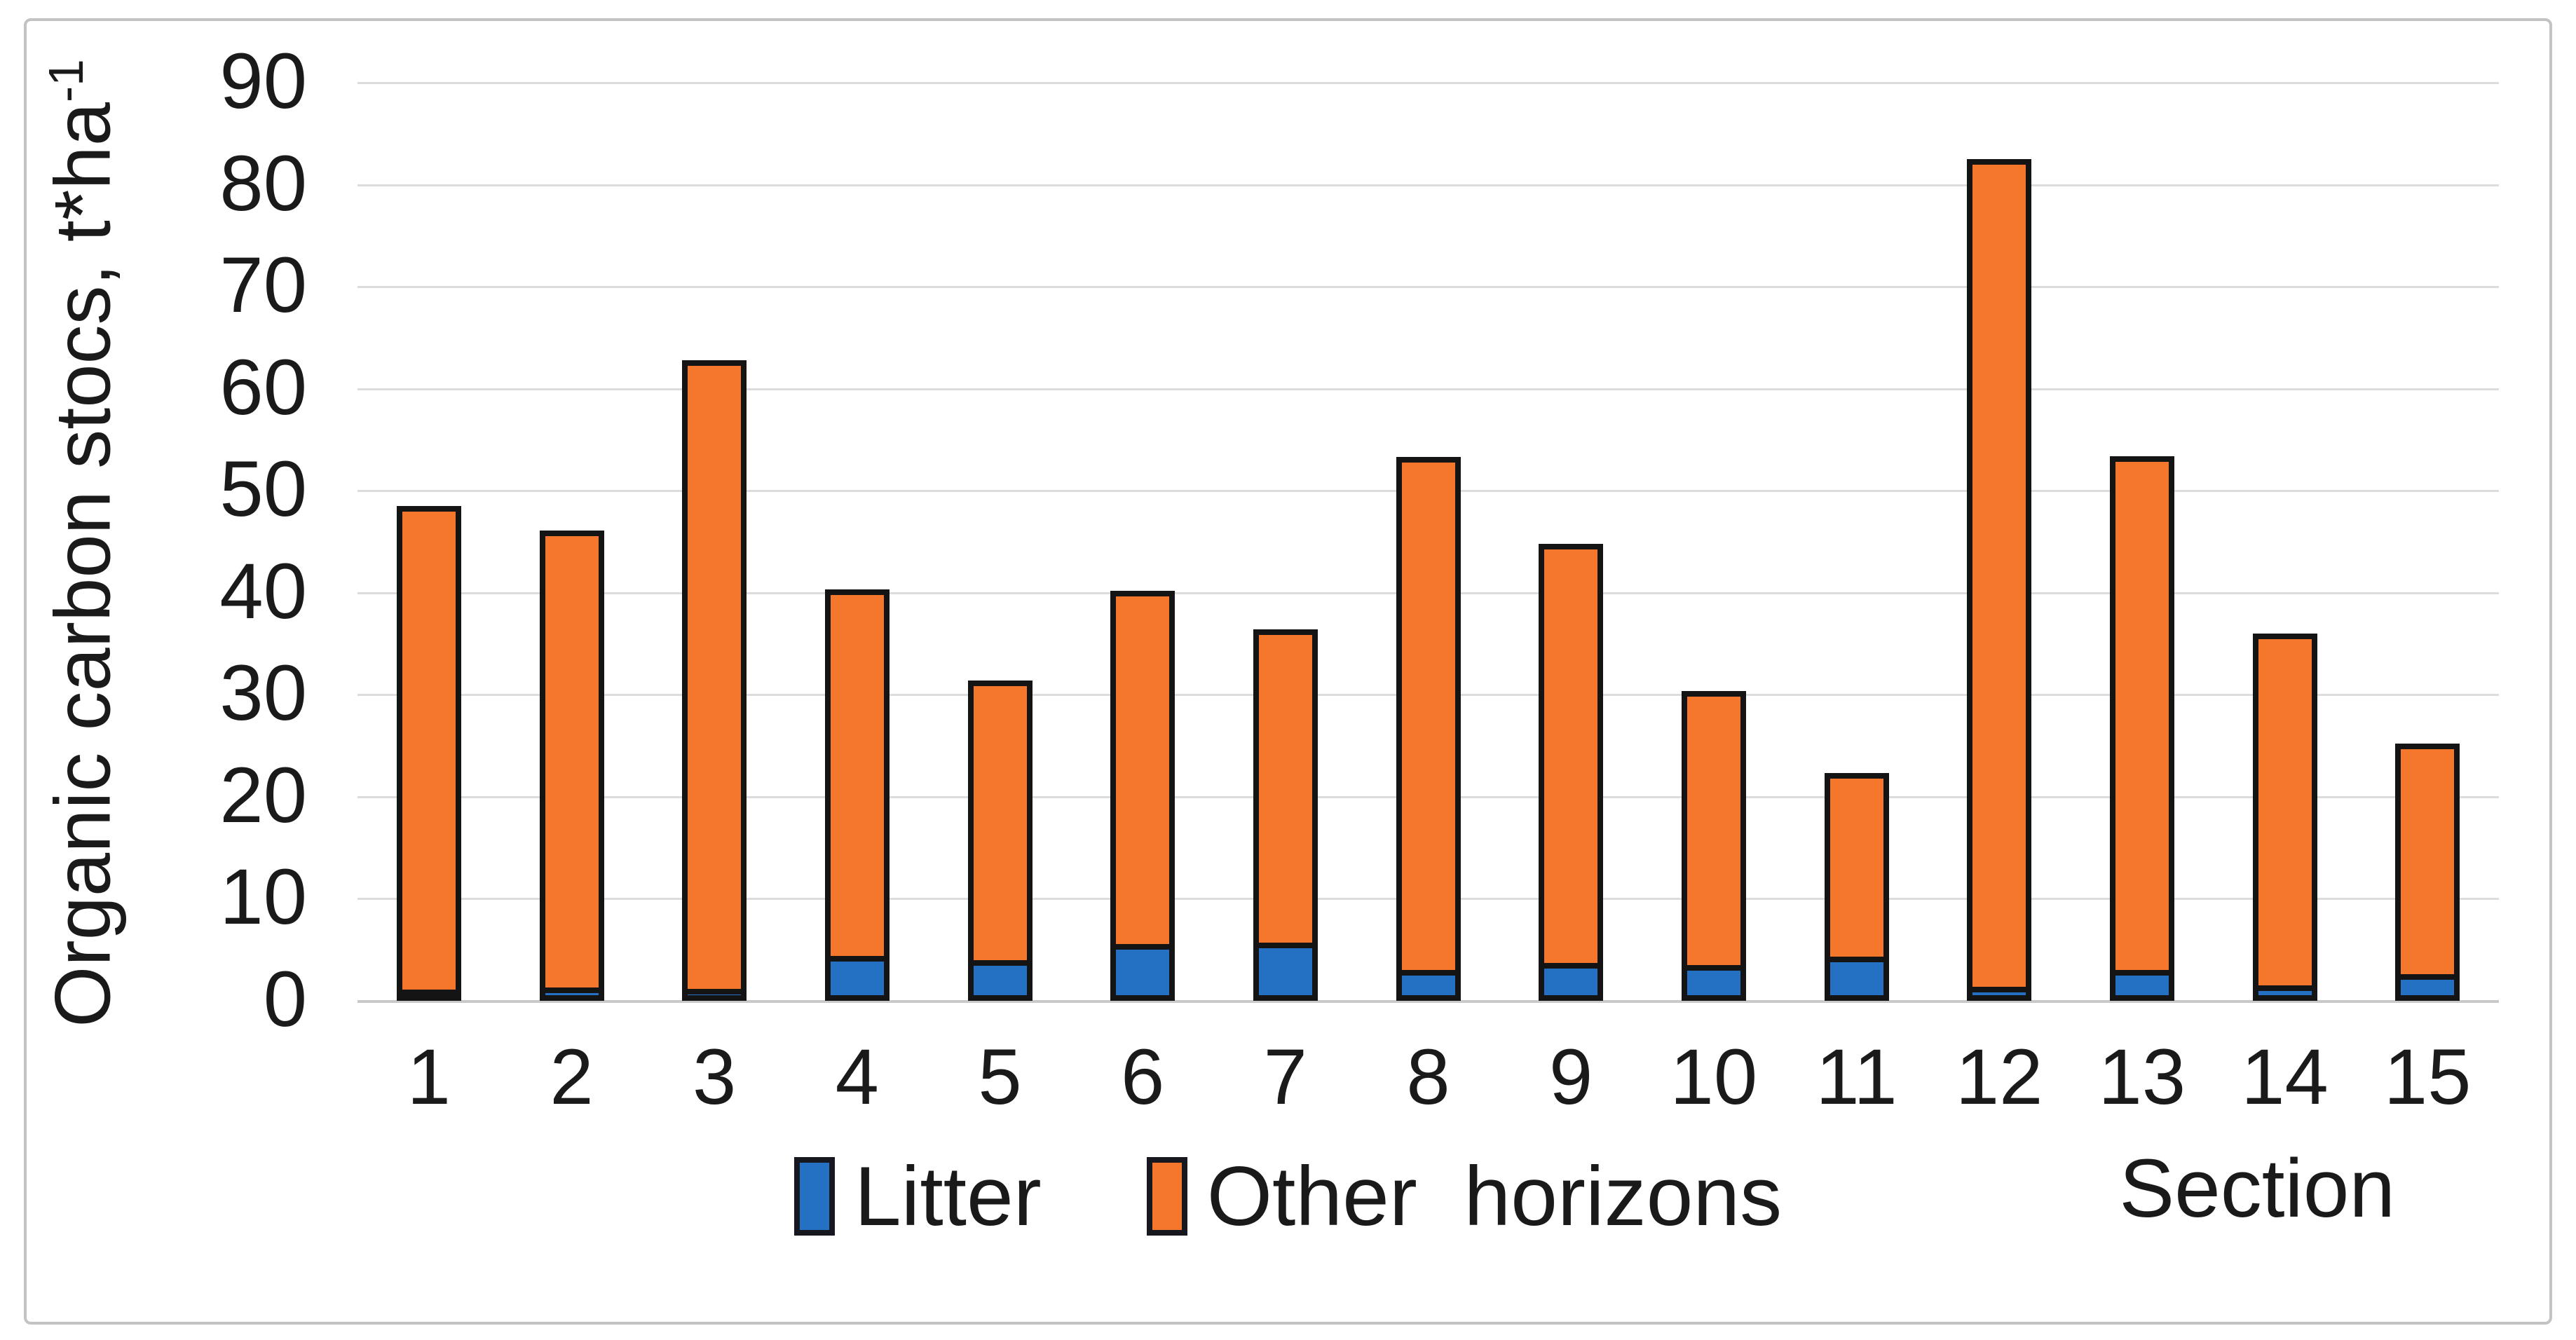 The width and height of the screenshot is (2576, 1340). Describe the element at coordinates (572, 1077) in the screenshot. I see `x-tick-label-2: 2` at that location.